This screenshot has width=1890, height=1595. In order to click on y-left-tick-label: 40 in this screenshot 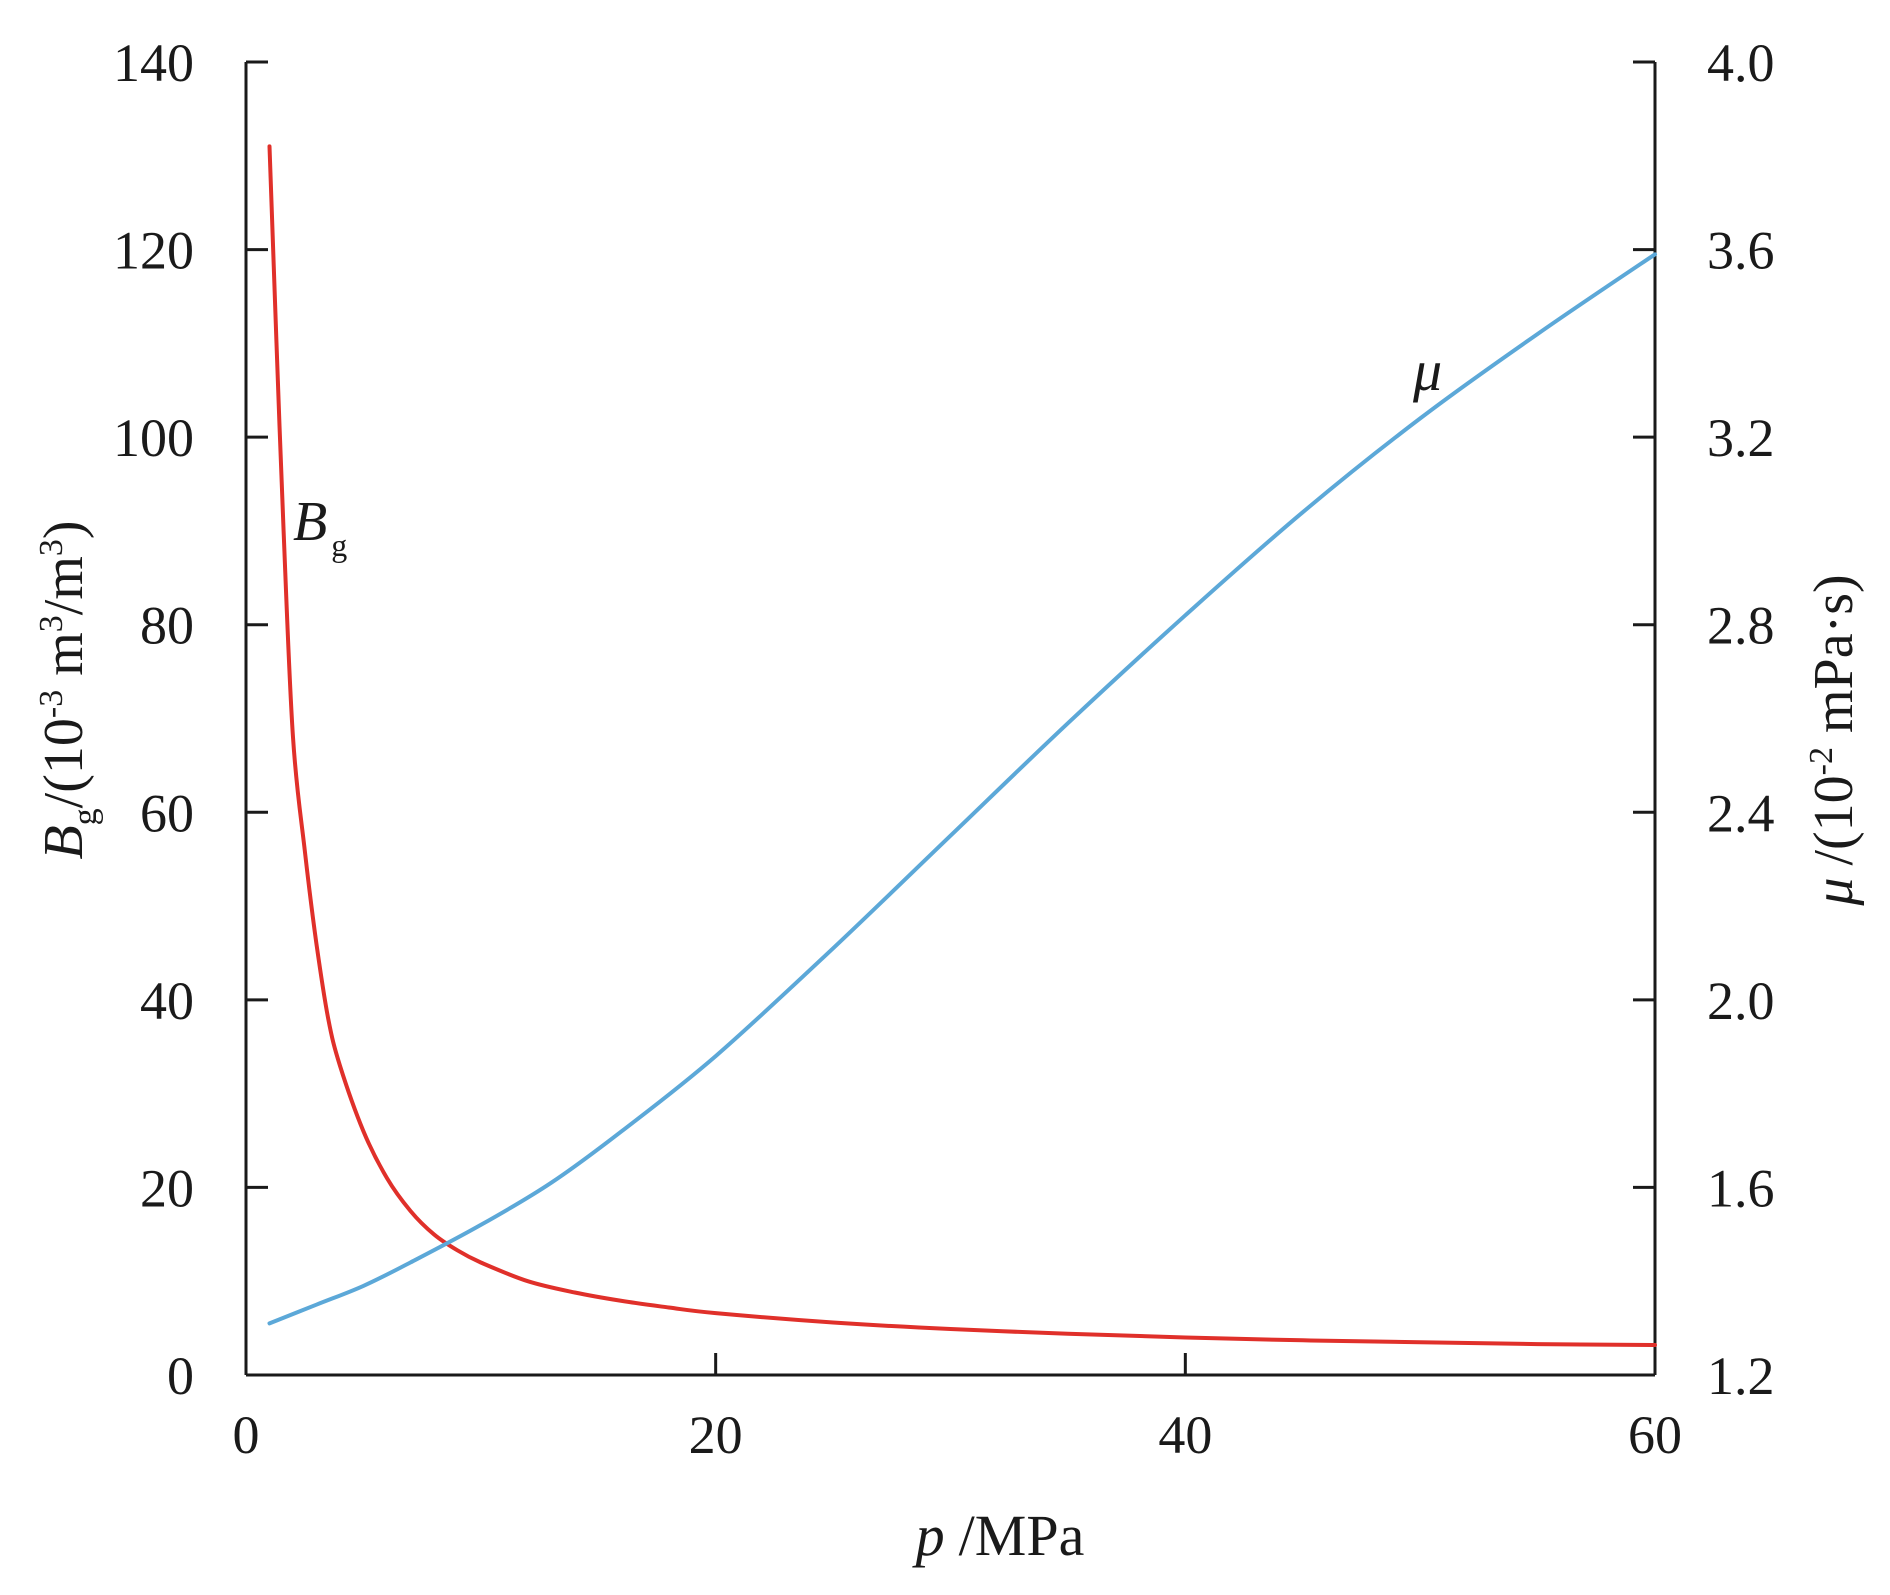, I will do `click(167, 1001)`.